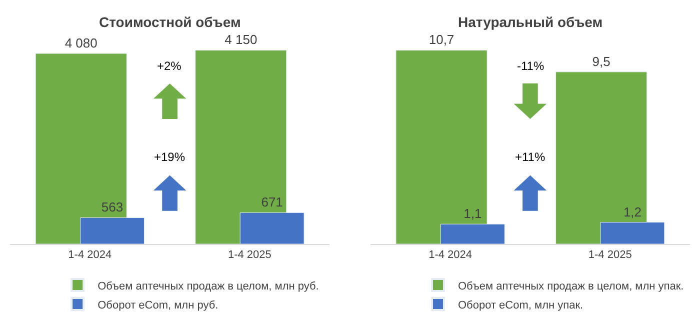 This screenshot has height=329, width=700. Describe the element at coordinates (158, 305) in the screenshot. I see `legend-label: Оборот eCom, млн руб.` at that location.